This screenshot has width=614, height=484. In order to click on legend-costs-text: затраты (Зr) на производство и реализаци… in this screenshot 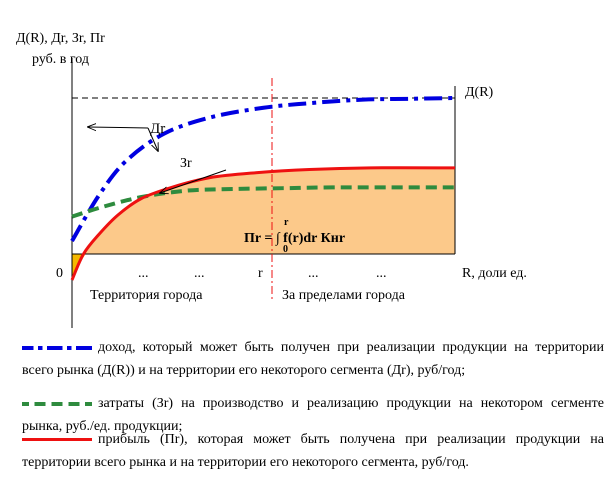, I will do `click(313, 415)`.